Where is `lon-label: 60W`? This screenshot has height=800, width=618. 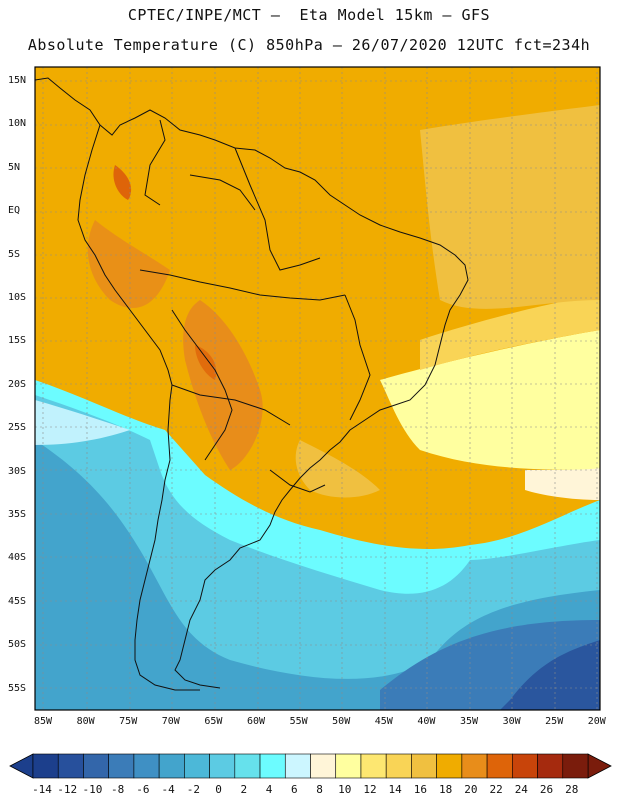 lon-label: 60W is located at coordinates (256, 721).